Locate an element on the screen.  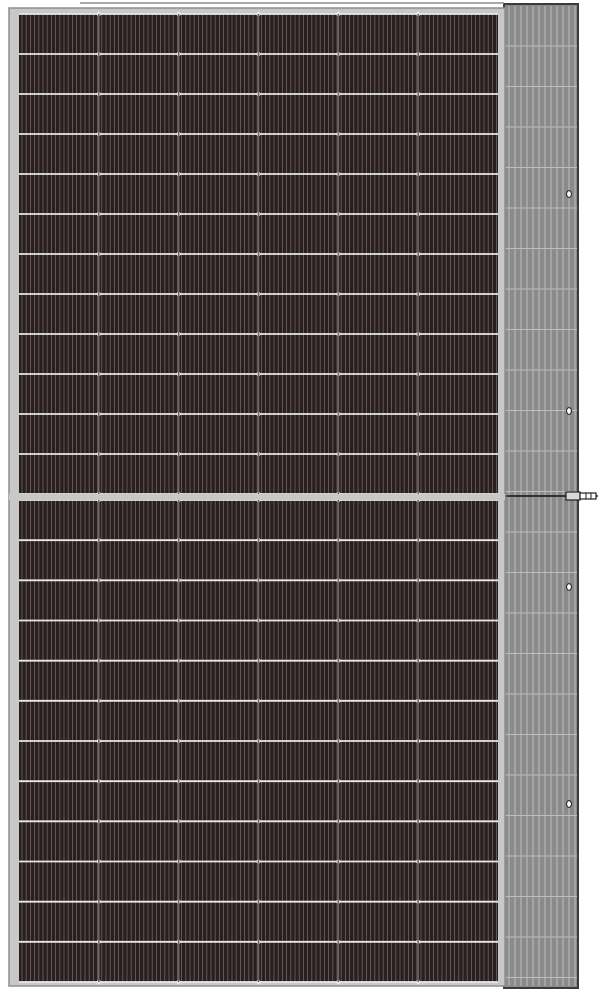
center-divider is located at coordinates (257, 497).